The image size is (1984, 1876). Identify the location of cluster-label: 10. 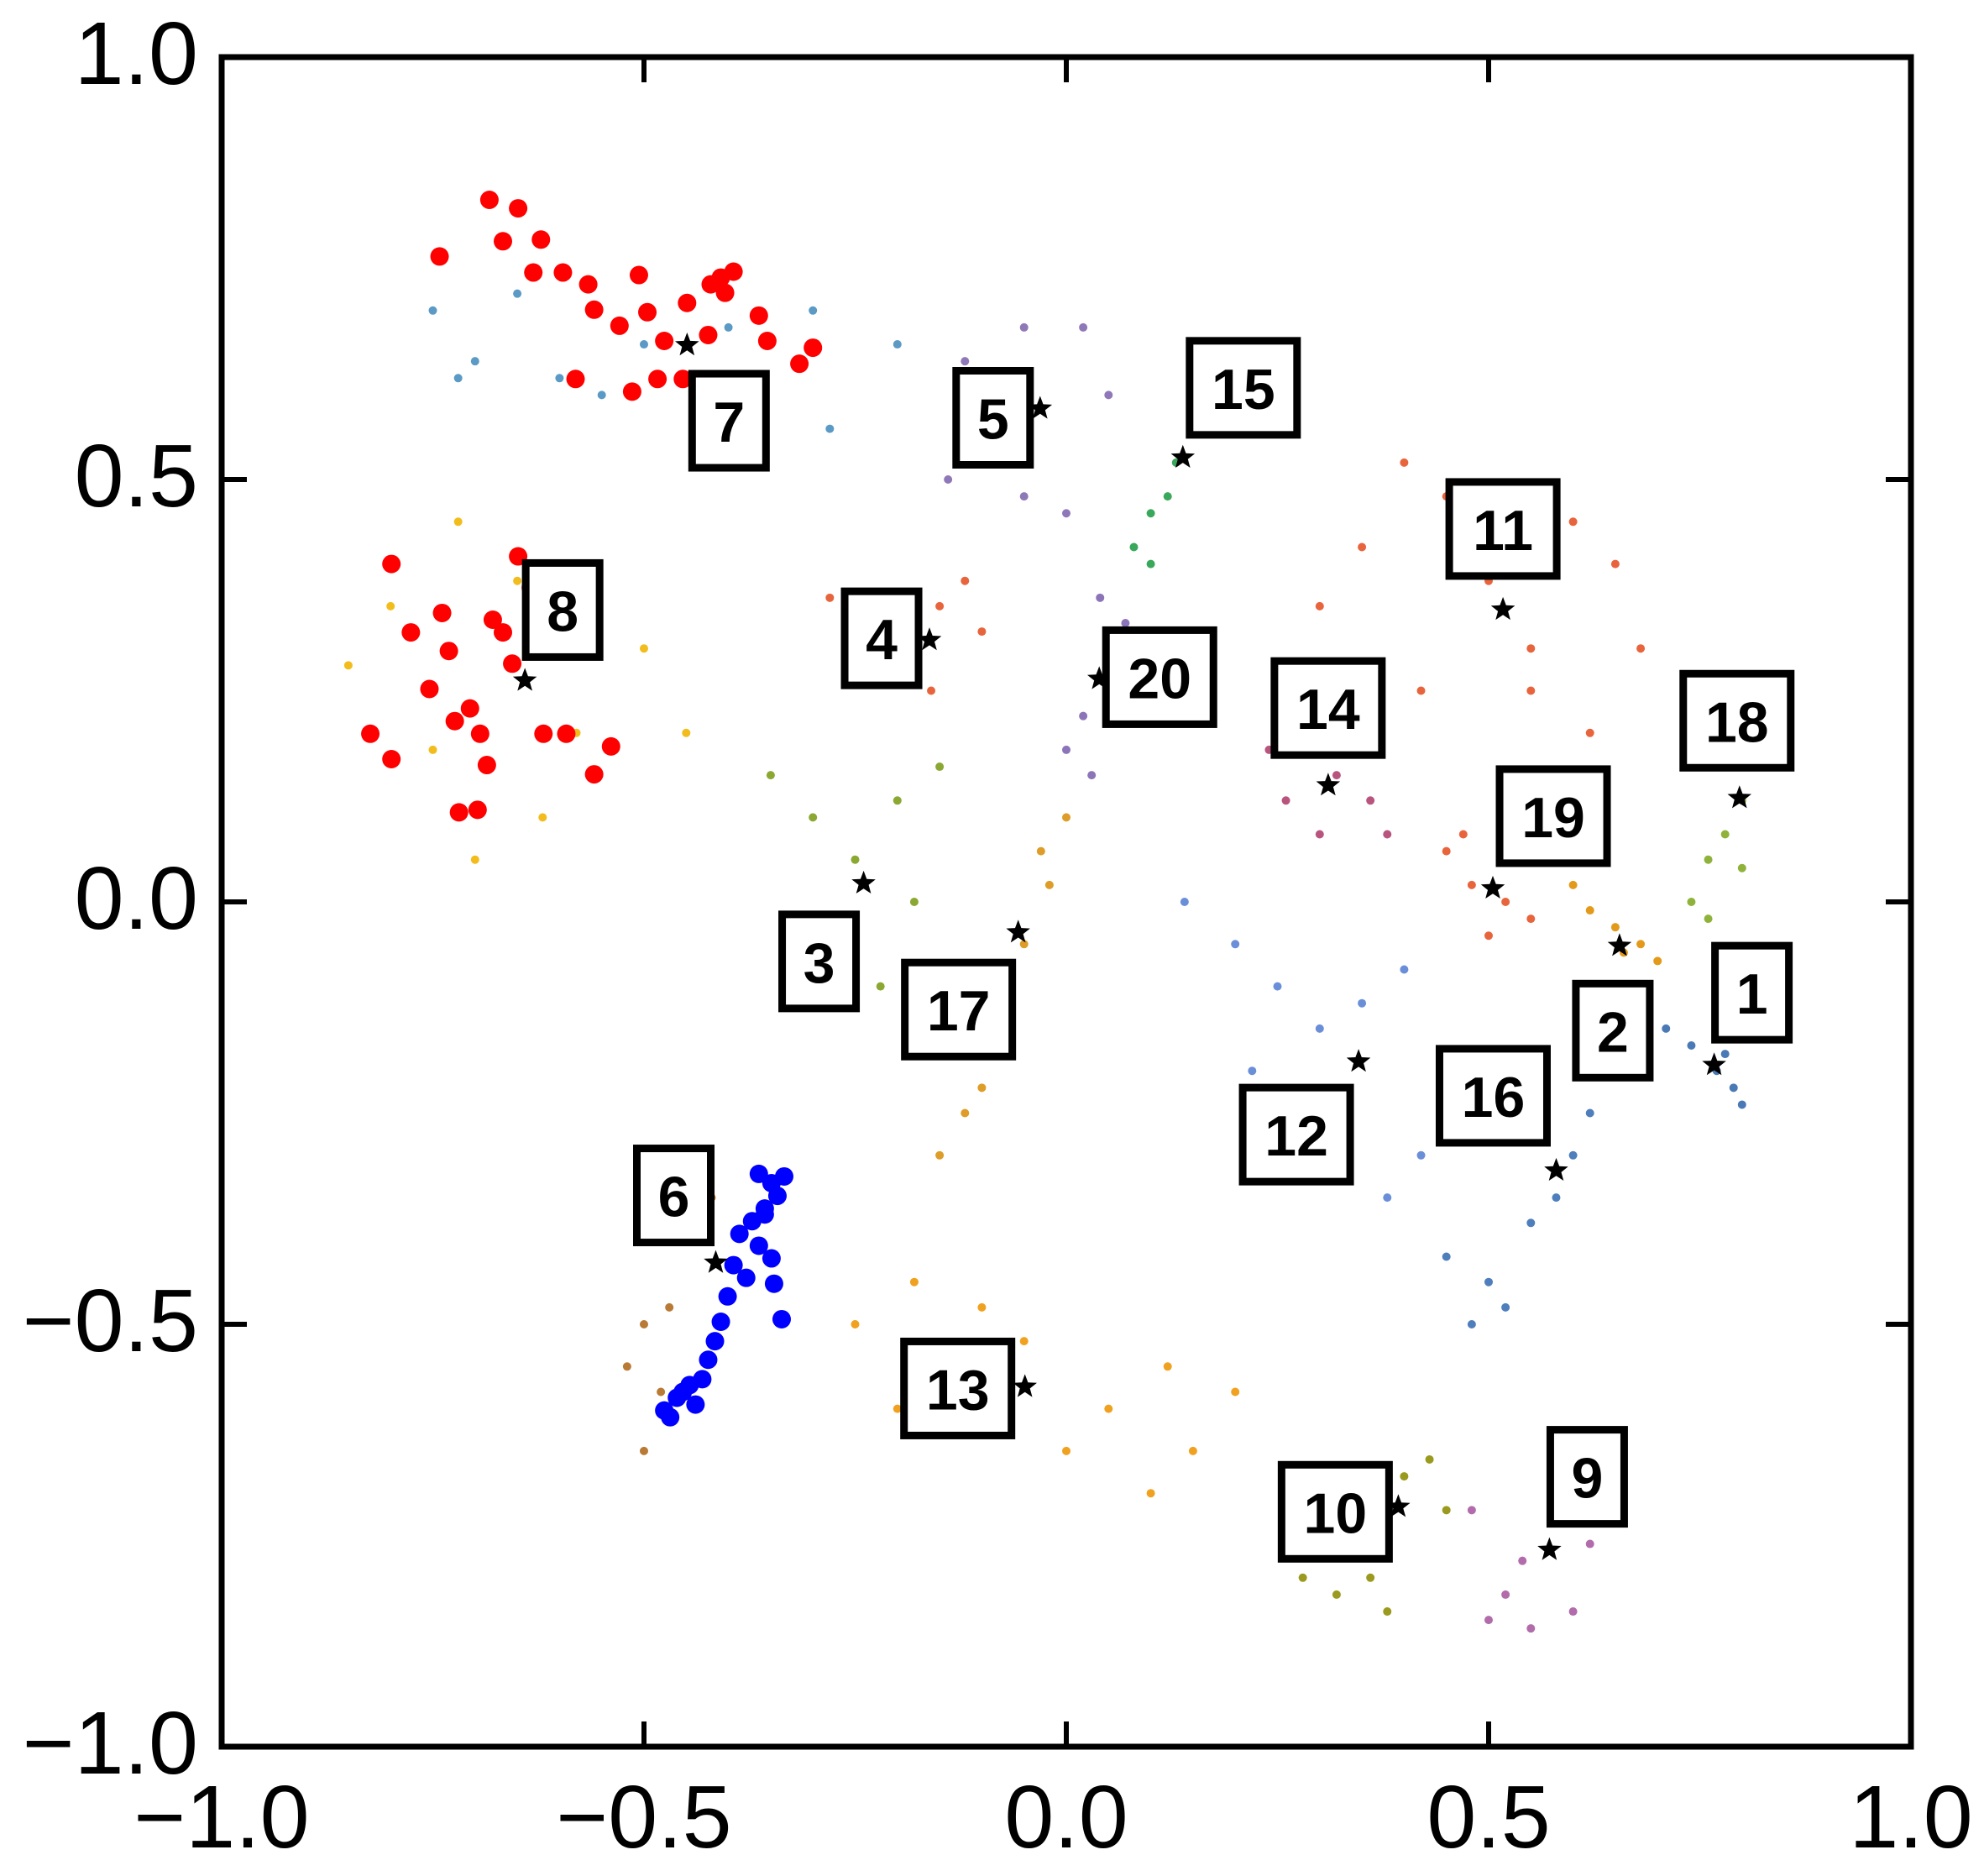
(1336, 1513).